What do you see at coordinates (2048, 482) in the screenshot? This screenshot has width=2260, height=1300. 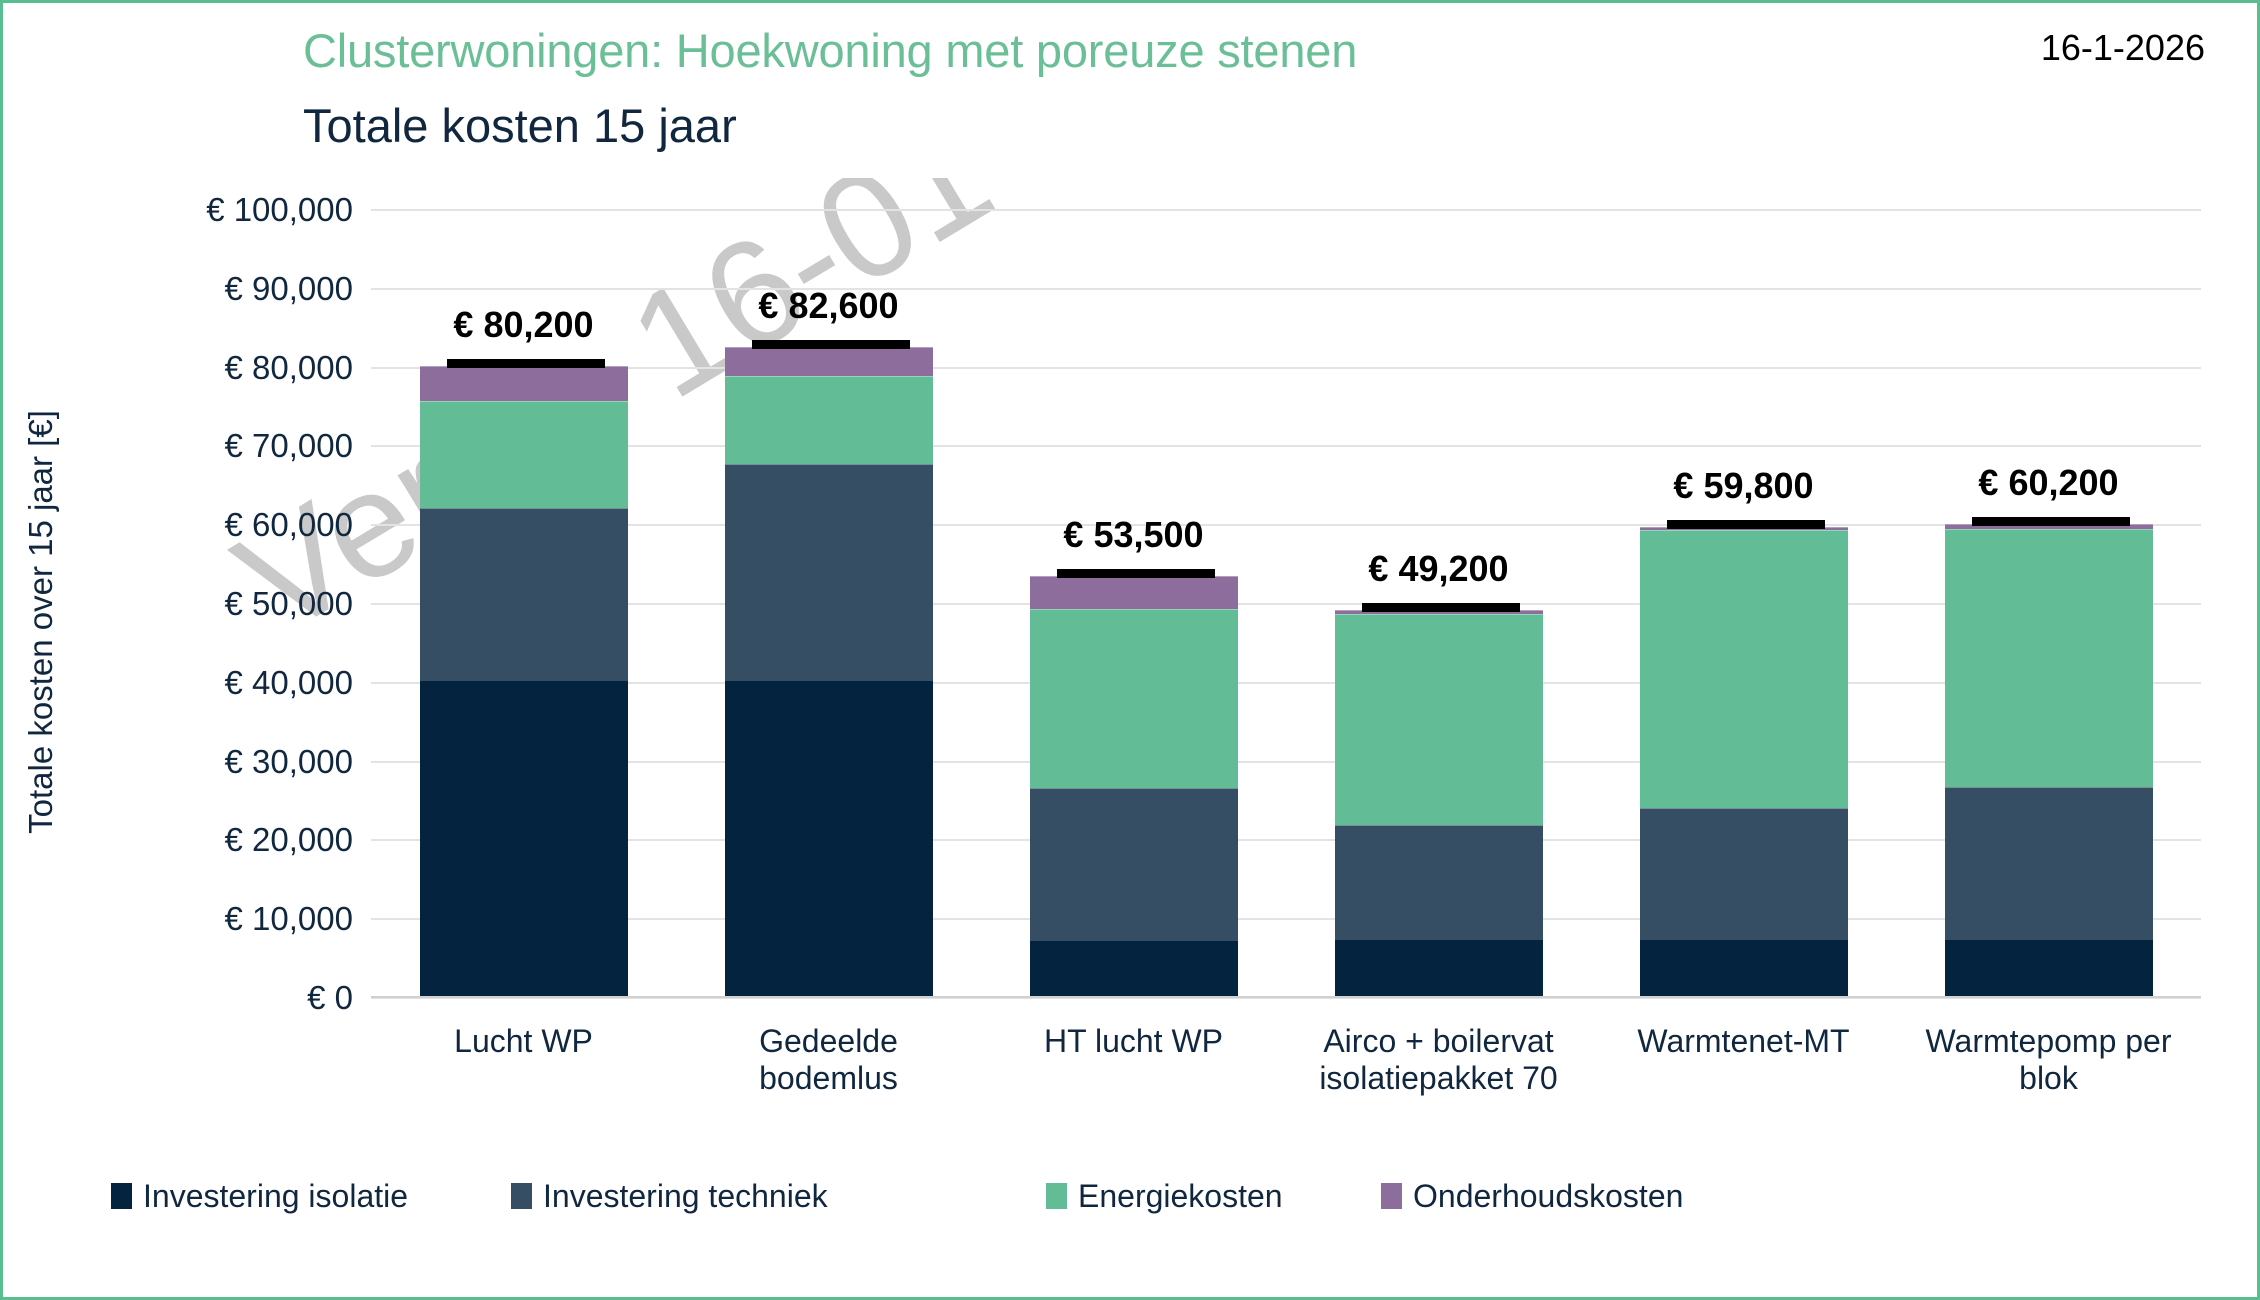 I see `bar-total-label: € 60,200` at bounding box center [2048, 482].